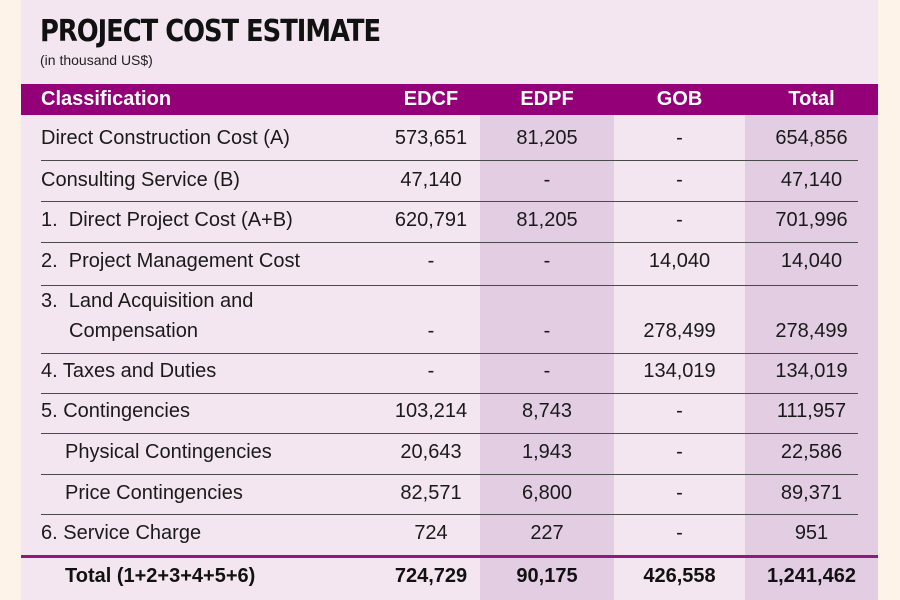  I want to click on cell-gob: 278,499, so click(679, 331).